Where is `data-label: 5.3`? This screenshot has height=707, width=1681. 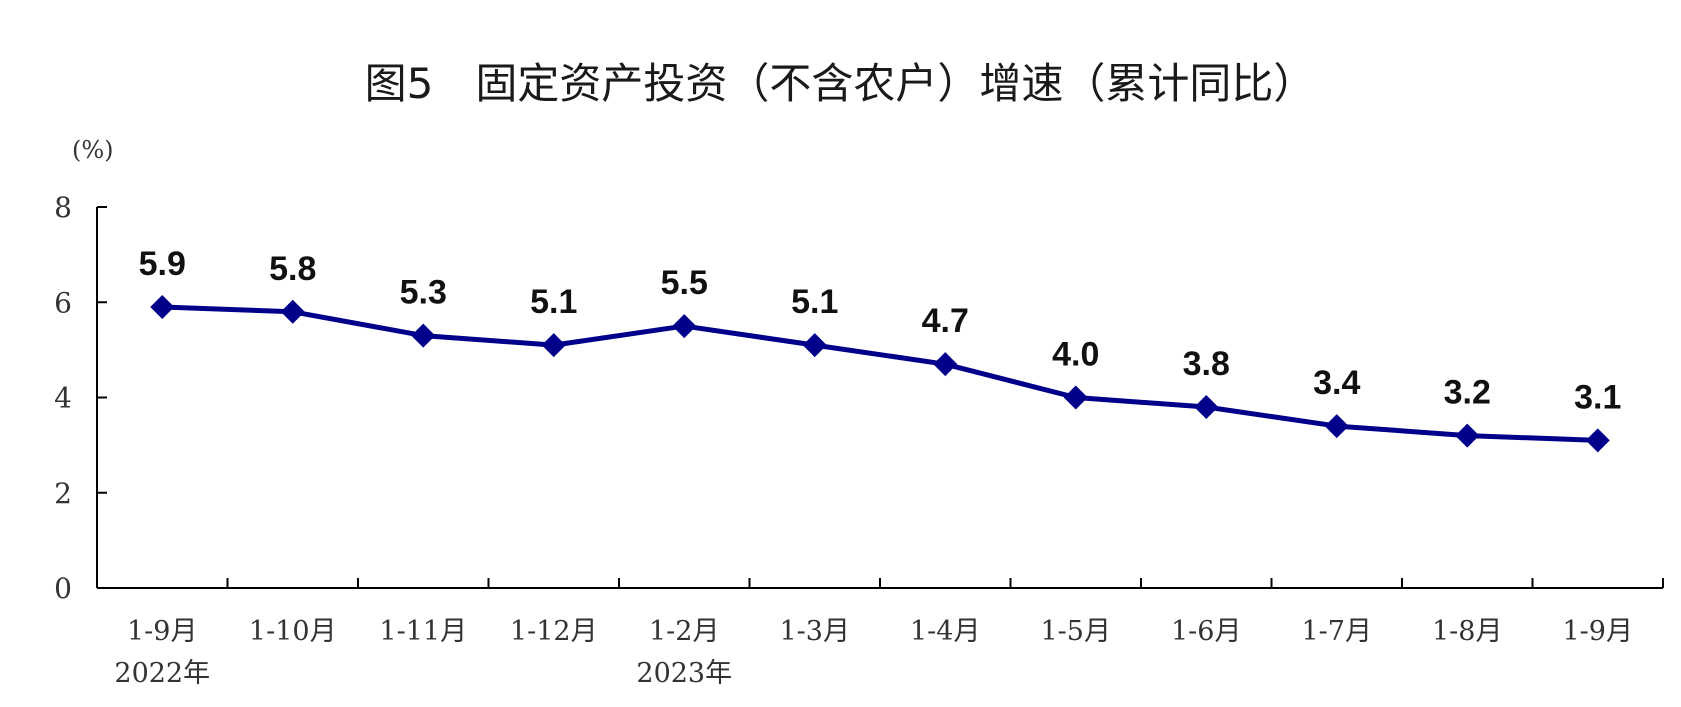
data-label: 5.3 is located at coordinates (423, 293).